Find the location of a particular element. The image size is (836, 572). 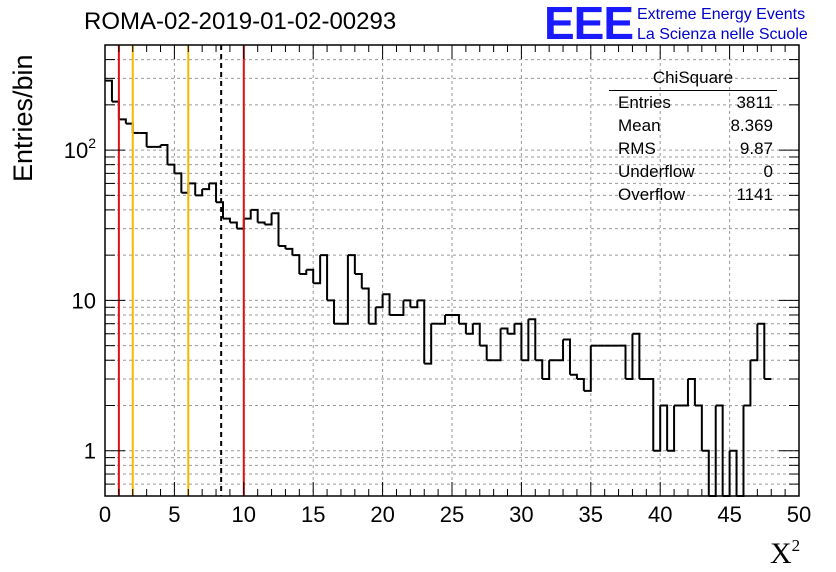

stats-row-rms: RMS 9.87 is located at coordinates (693, 148).